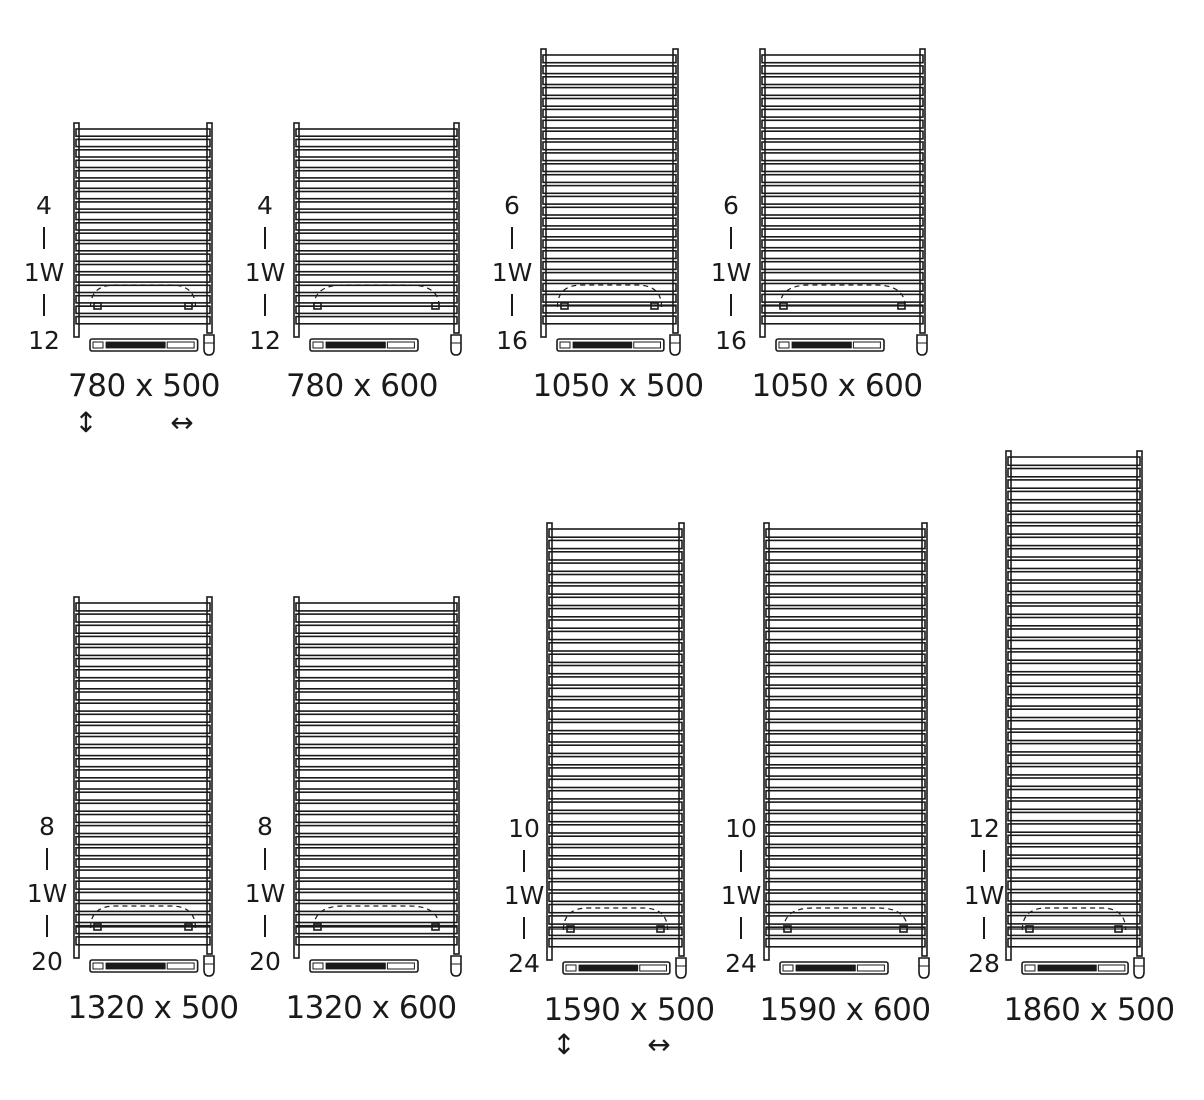 The width and height of the screenshot is (1204, 1100). What do you see at coordinates (143, 296) in the screenshot?
I see `mounting-outline` at bounding box center [143, 296].